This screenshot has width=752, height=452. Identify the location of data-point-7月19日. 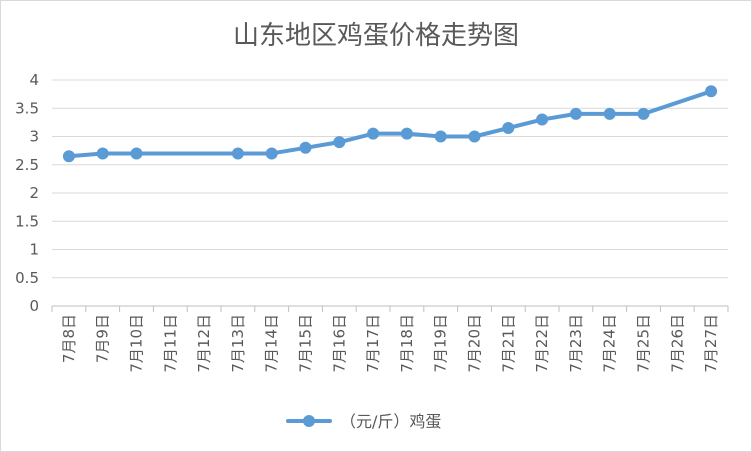
(440, 136).